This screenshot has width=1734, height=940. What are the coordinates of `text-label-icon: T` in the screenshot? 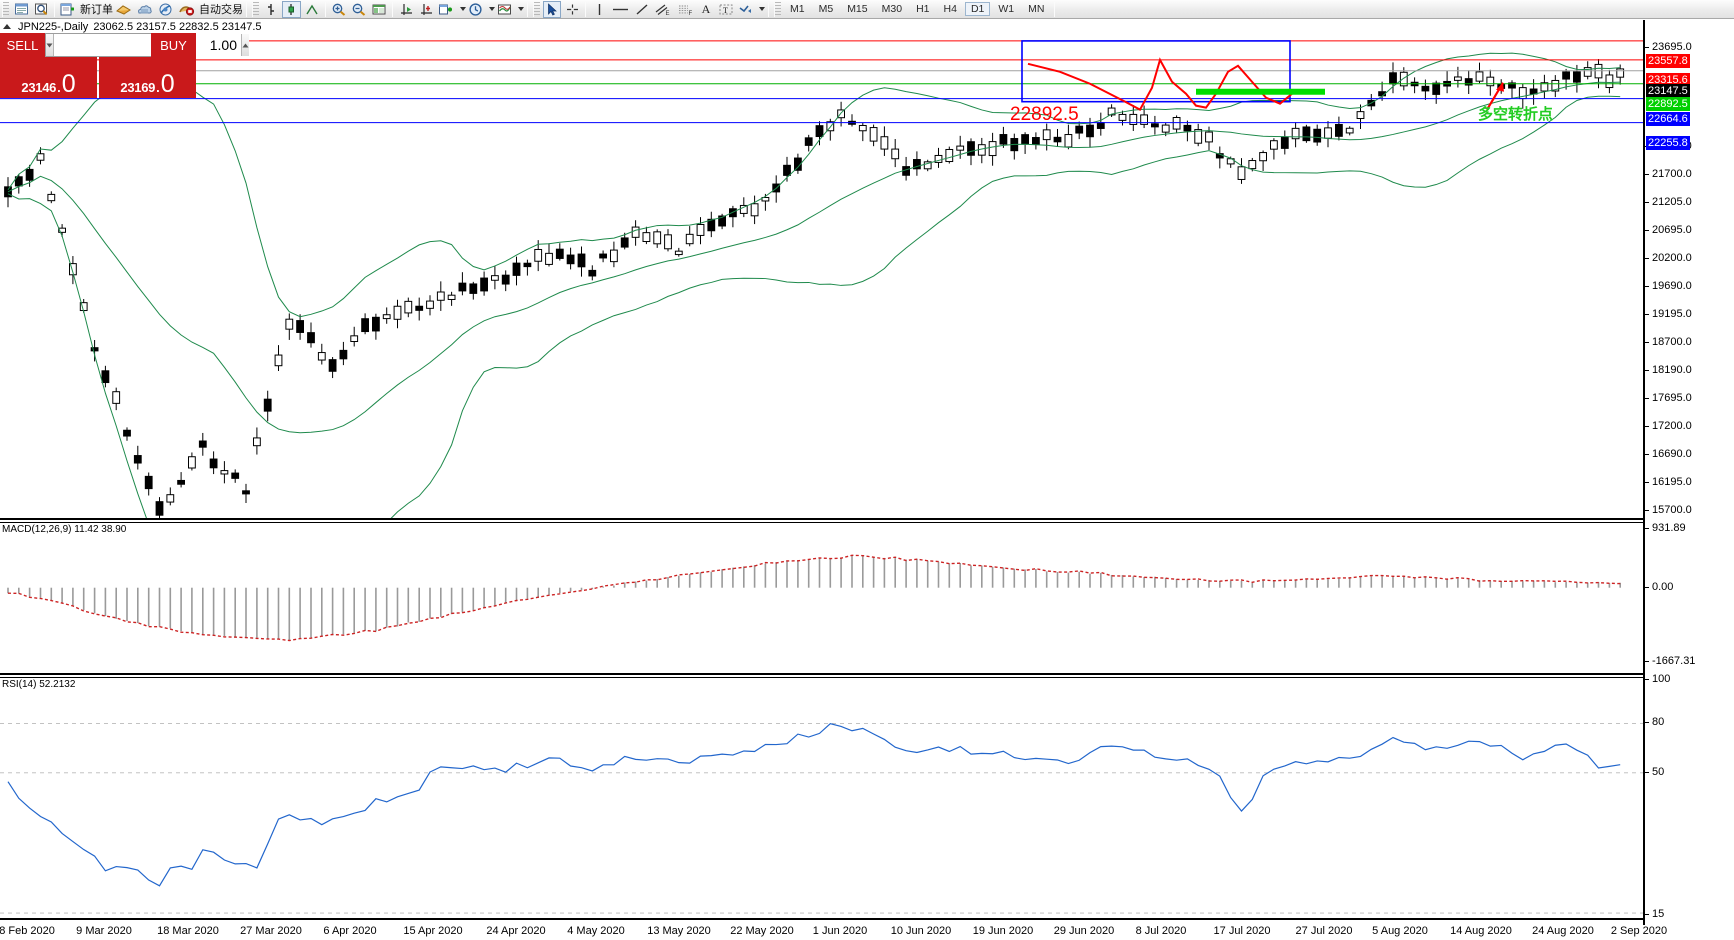 It's located at (726, 9).